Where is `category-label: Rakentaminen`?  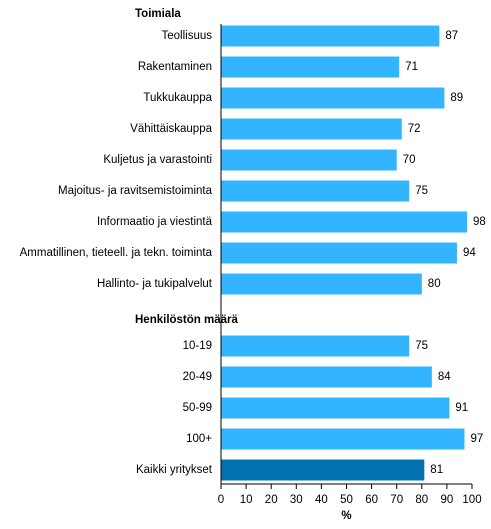
category-label: Rakentaminen is located at coordinates (175, 67).